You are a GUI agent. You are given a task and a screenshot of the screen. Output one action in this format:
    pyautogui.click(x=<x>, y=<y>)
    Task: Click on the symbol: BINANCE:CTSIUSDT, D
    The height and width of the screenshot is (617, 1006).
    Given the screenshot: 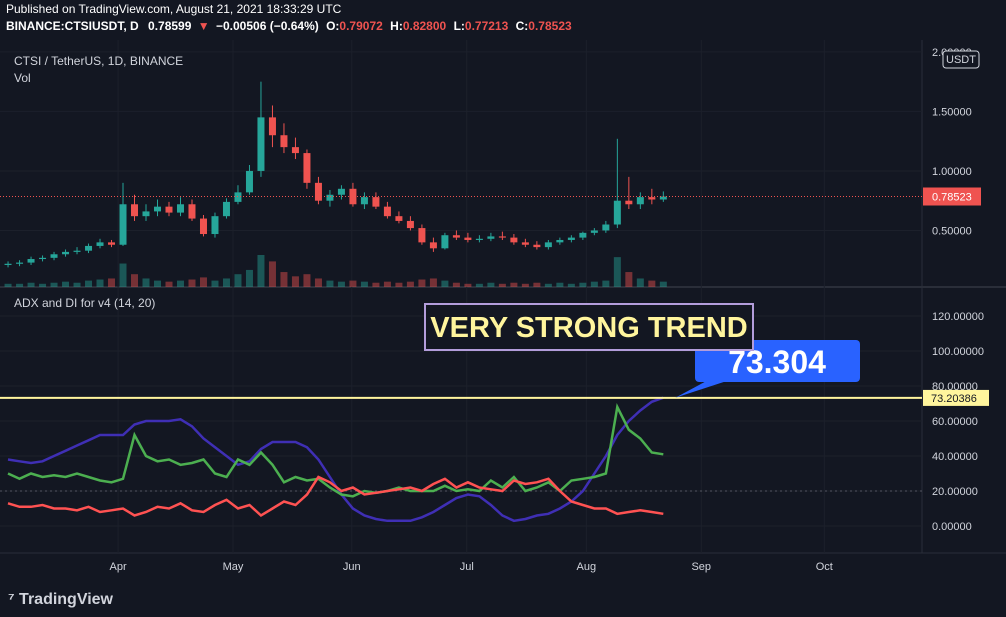 What is the action you would take?
    pyautogui.click(x=72, y=26)
    